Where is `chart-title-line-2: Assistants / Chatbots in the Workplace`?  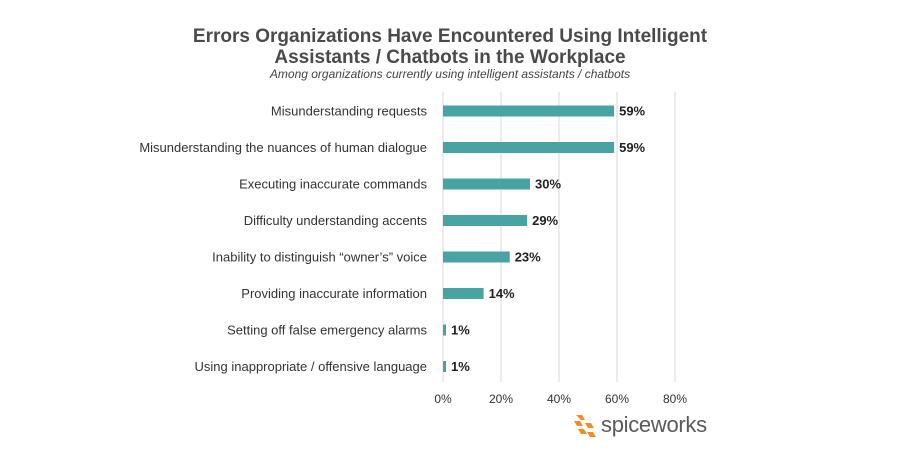 chart-title-line-2: Assistants / Chatbots in the Workplace is located at coordinates (450, 57).